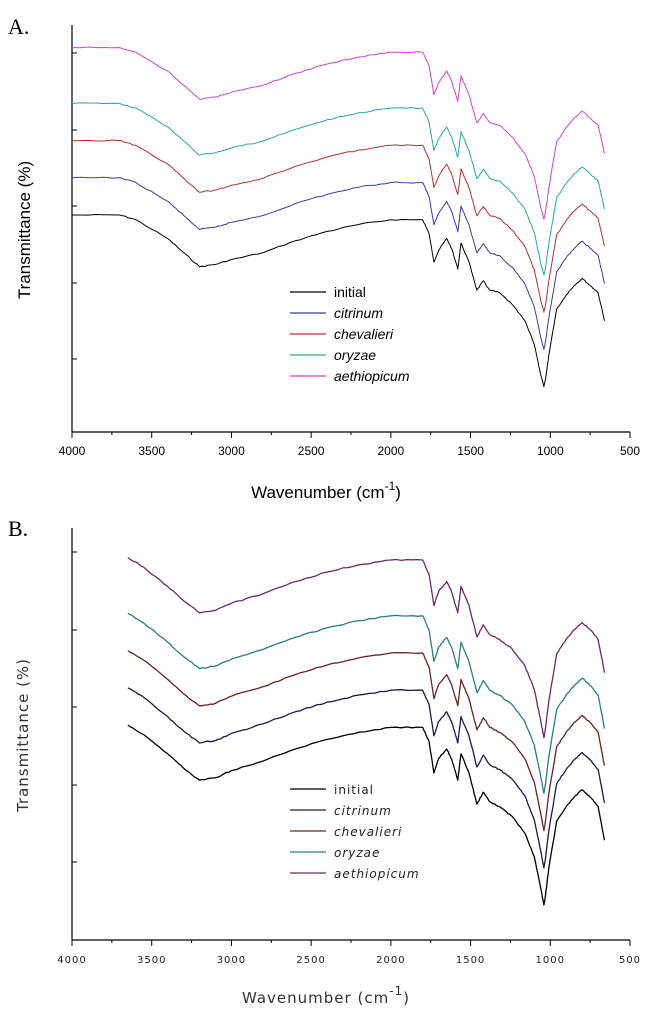 The height and width of the screenshot is (1014, 645). What do you see at coordinates (18, 26) in the screenshot?
I see `panel-label: A.` at bounding box center [18, 26].